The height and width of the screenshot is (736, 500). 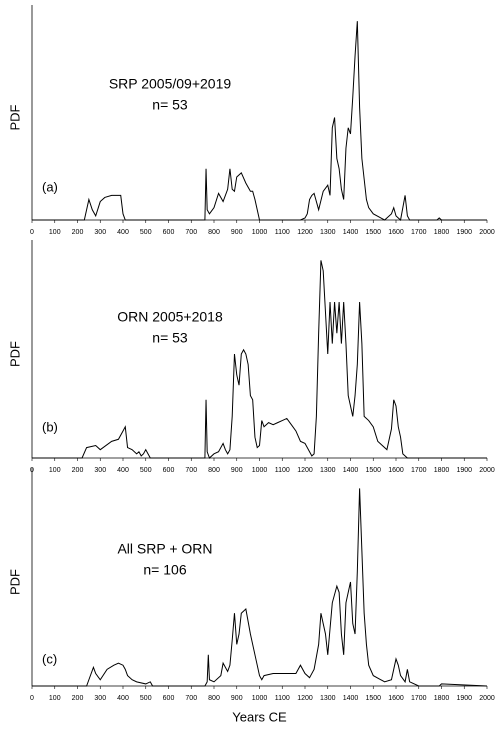 What do you see at coordinates (50, 426) in the screenshot?
I see `panel-label: (b)` at bounding box center [50, 426].